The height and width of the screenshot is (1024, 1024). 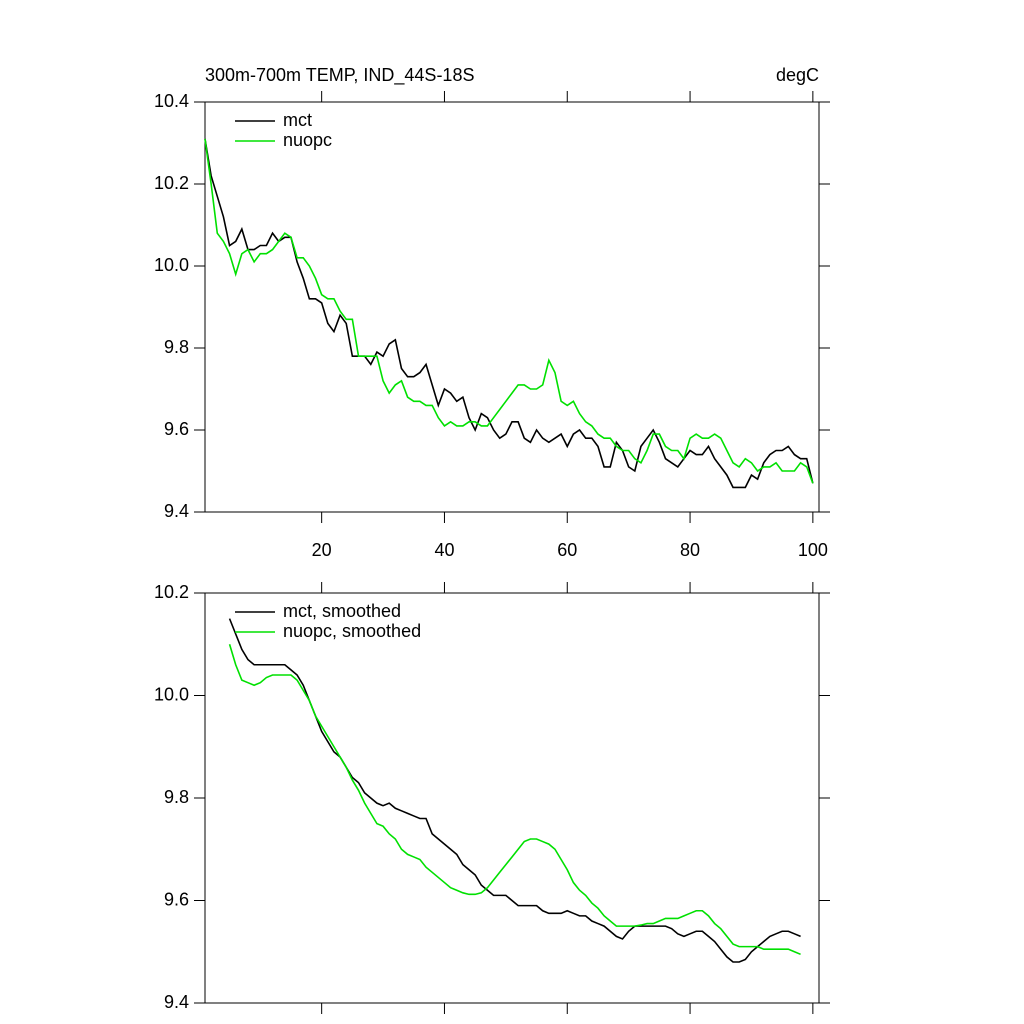 I want to click on x-tick-label: 80, so click(x=690, y=550).